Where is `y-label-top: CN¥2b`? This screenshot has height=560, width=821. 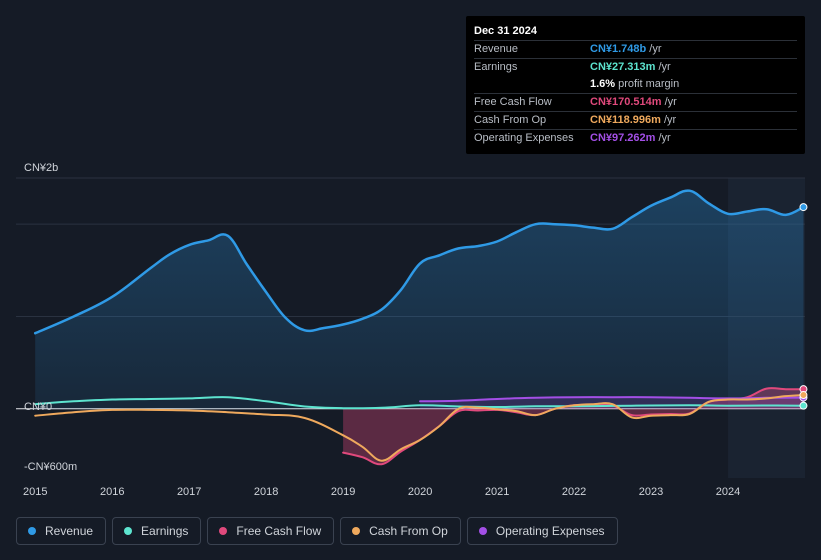
y-label-top: CN¥2b is located at coordinates (41, 168).